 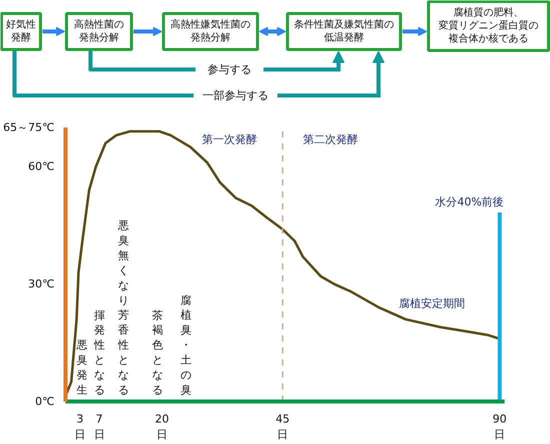 What do you see at coordinates (344, 31) in the screenshot?
I see `text: 条件性菌及嫌気性菌の低温発酵` at bounding box center [344, 31].